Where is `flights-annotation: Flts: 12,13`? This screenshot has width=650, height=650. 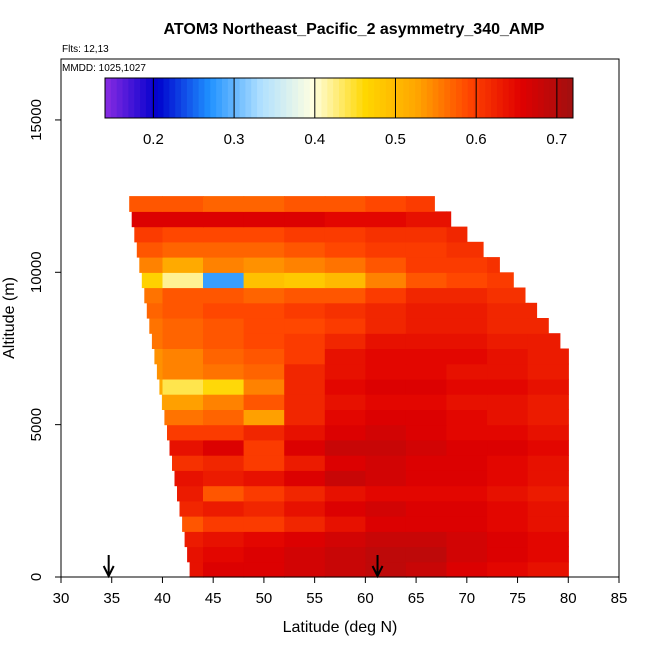 flights-annotation: Flts: 12,13 is located at coordinates (85, 49).